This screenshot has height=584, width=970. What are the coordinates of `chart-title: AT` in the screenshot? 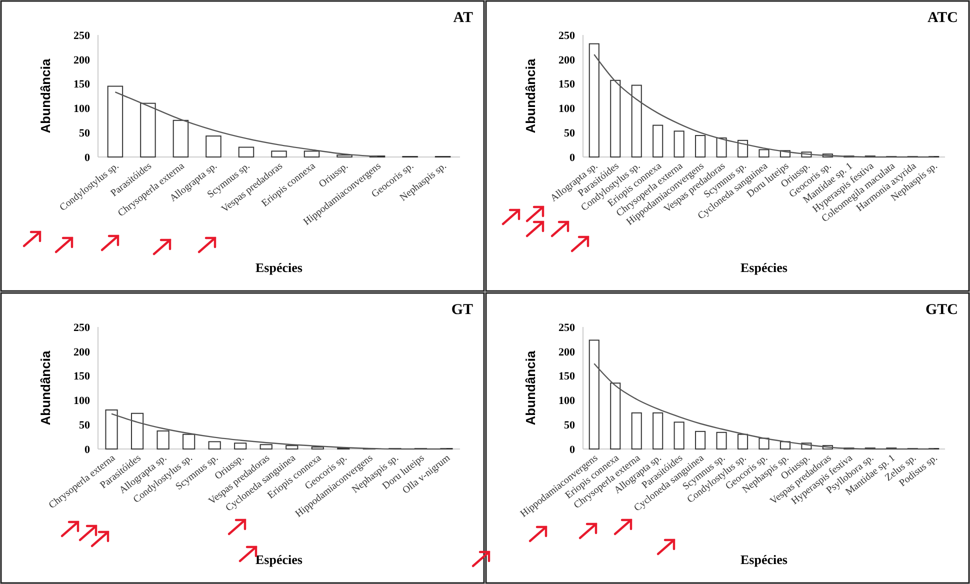 It's located at (463, 18).